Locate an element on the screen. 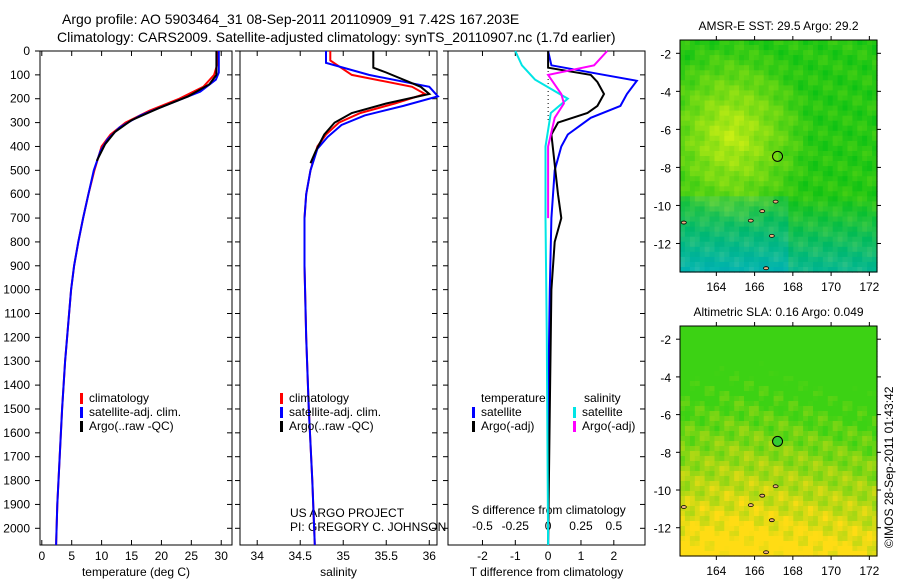  salinity-legend-swatch is located at coordinates (281, 412).